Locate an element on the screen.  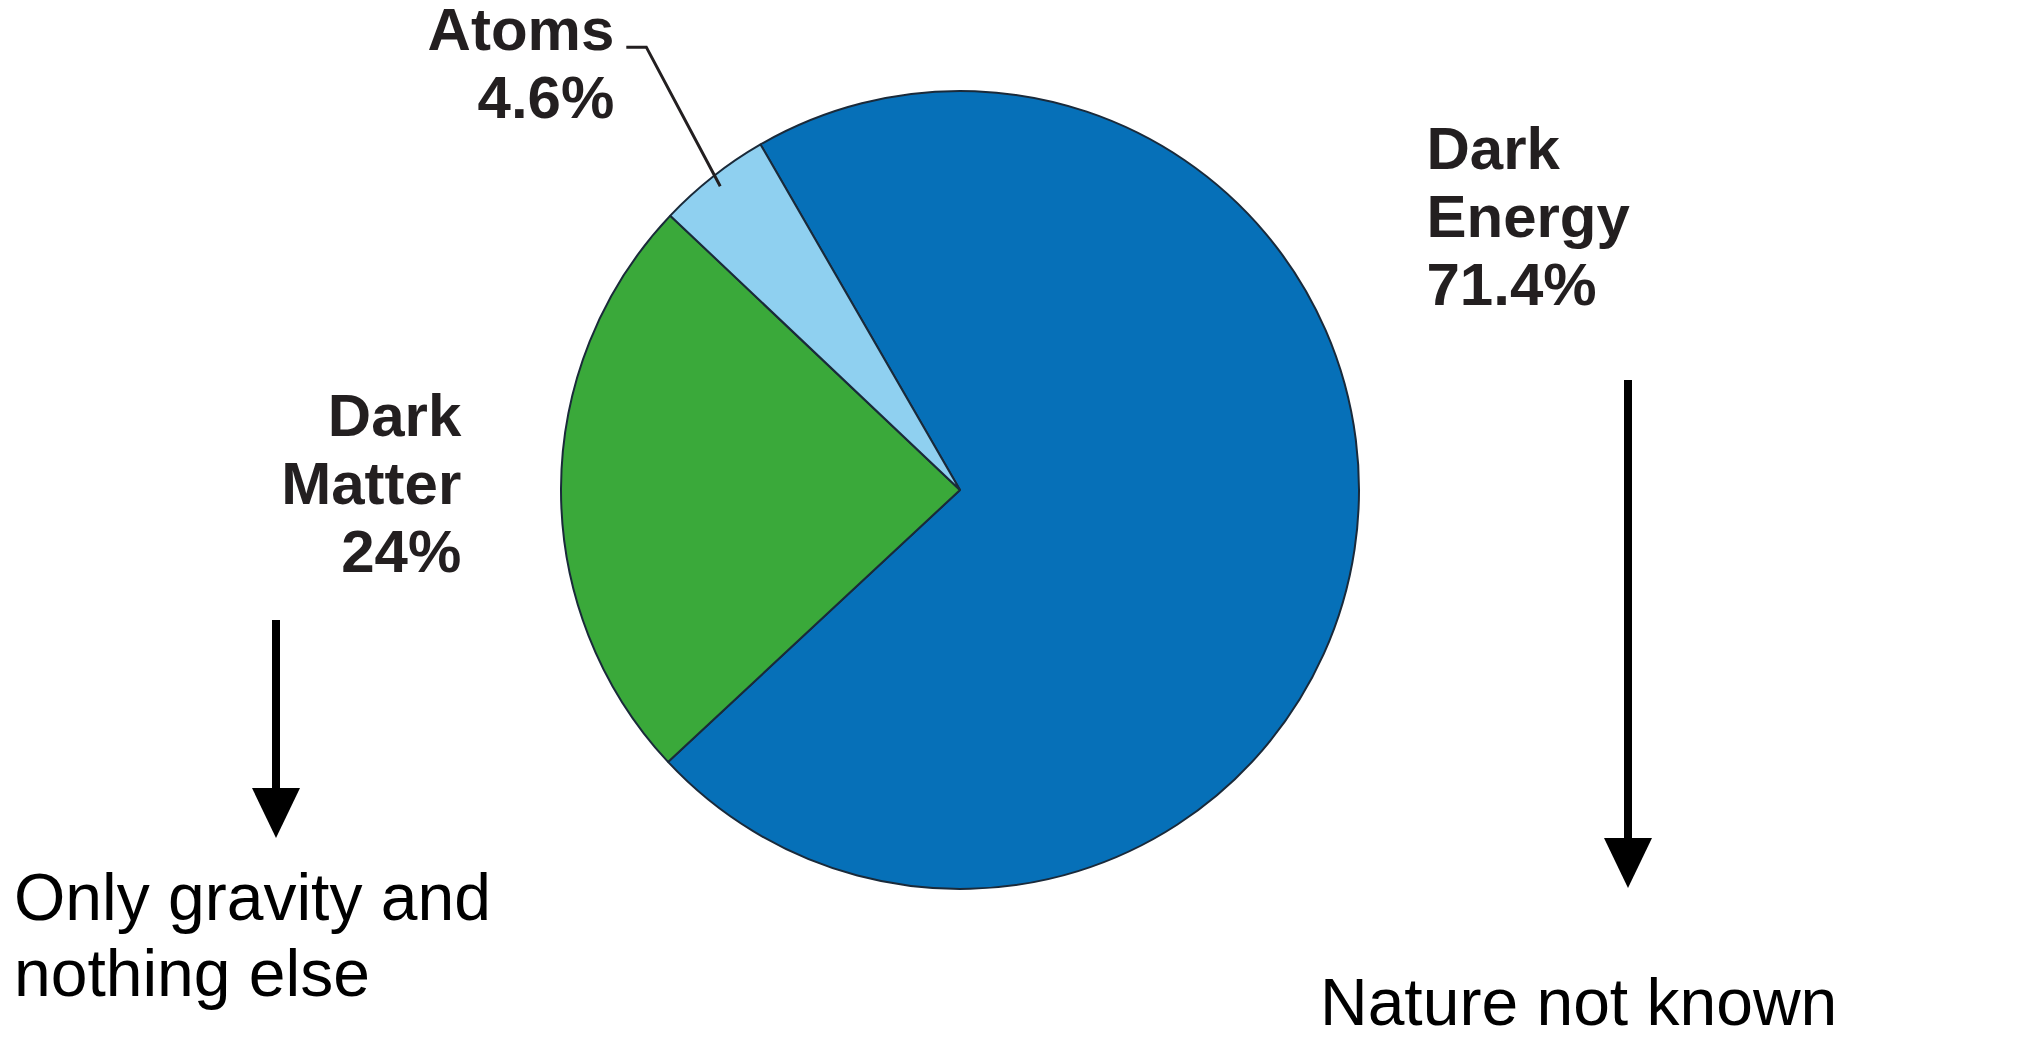
slice-label: Atoms is located at coordinates (521, 31).